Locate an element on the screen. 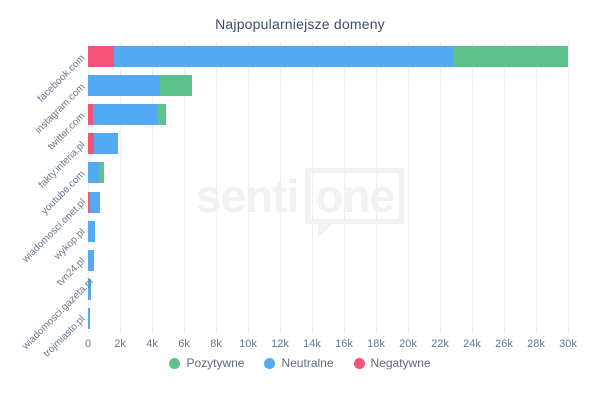  x-axis-tick-label: 28k is located at coordinates (536, 344).